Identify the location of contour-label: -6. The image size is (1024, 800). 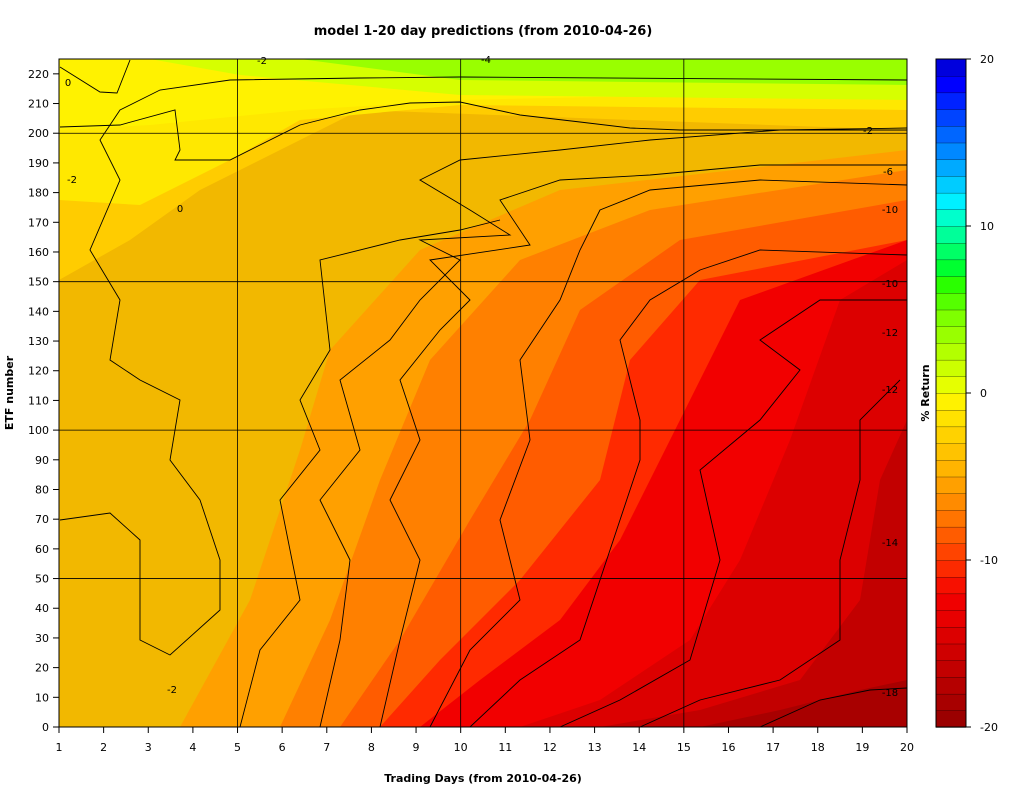
(888, 172).